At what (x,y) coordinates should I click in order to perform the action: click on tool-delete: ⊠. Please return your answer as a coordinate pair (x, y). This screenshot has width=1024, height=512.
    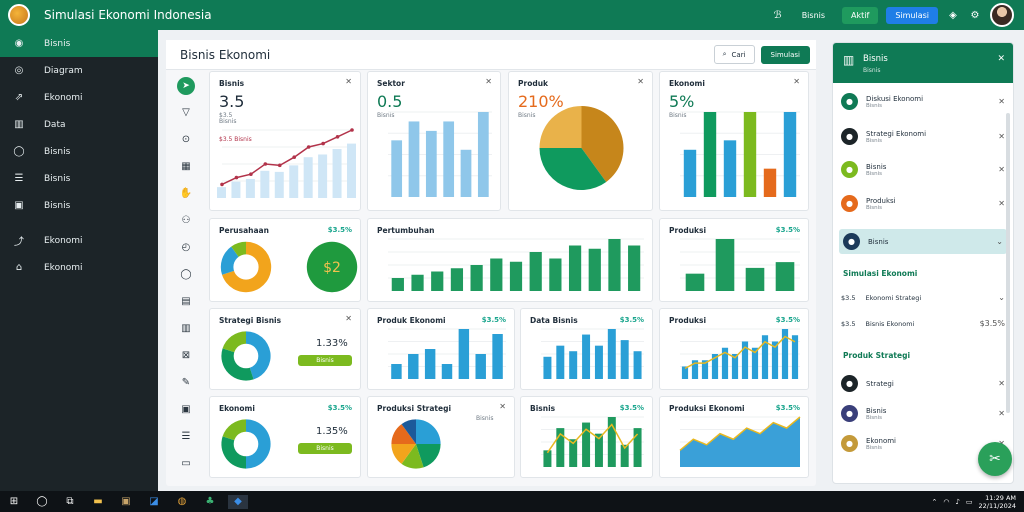
    Looking at the image, I should click on (186, 355).